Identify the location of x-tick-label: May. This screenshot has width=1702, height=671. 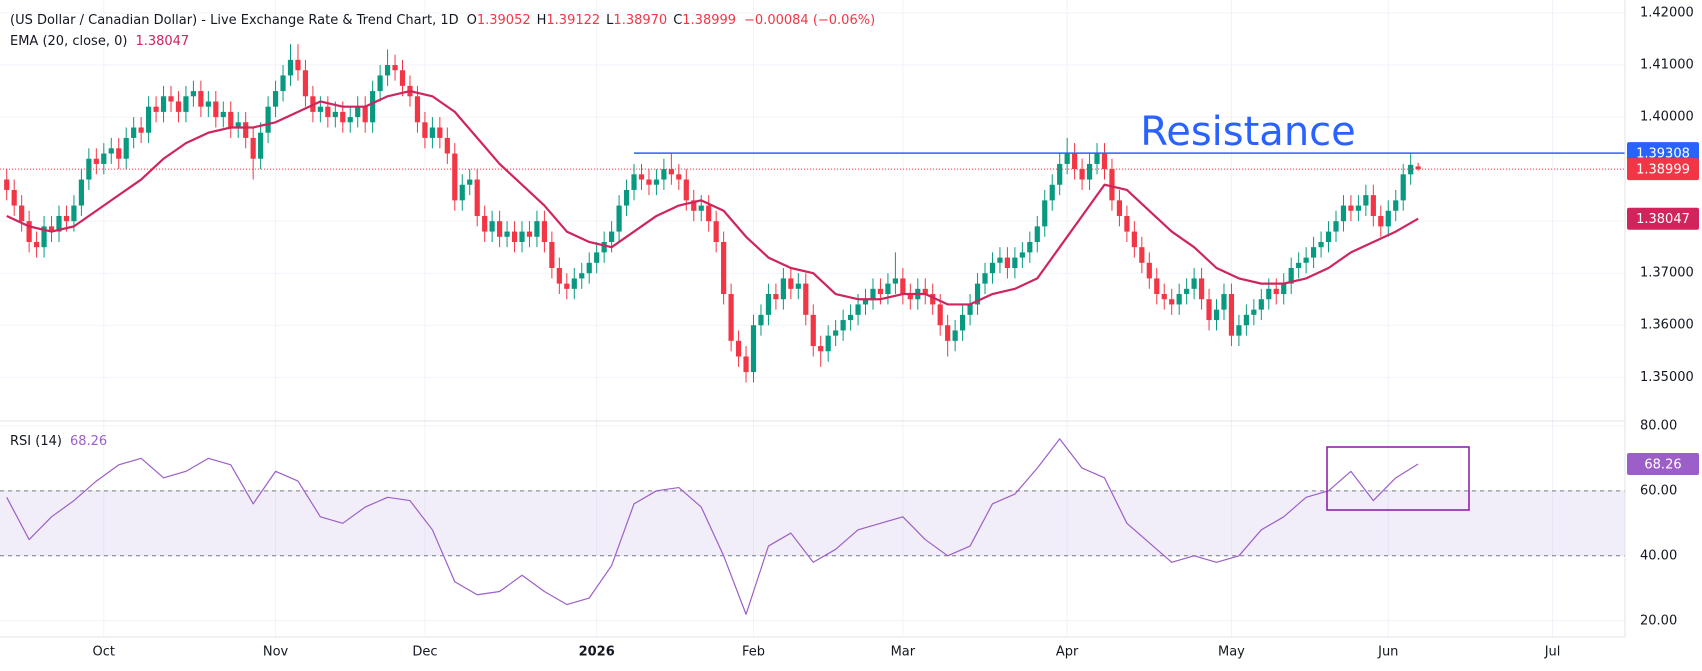
(1231, 652).